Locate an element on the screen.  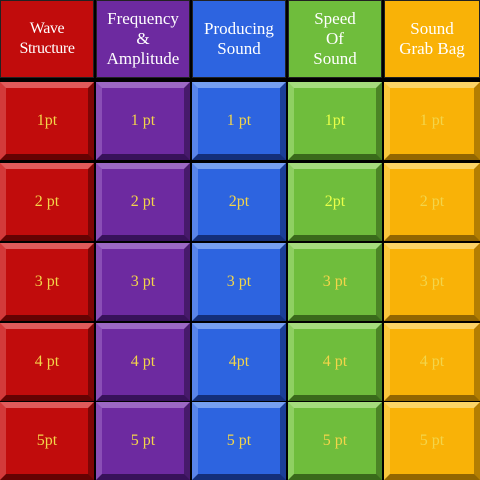
question-tile-wave-structure-2: 2 pt is located at coordinates (47, 202).